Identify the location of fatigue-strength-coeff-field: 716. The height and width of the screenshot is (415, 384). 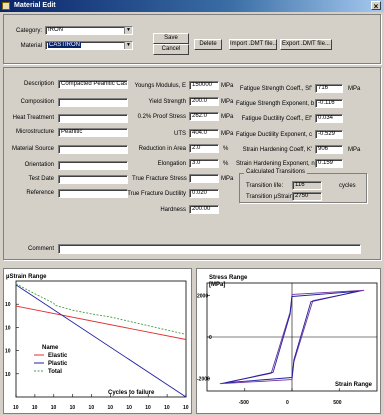
(329, 88).